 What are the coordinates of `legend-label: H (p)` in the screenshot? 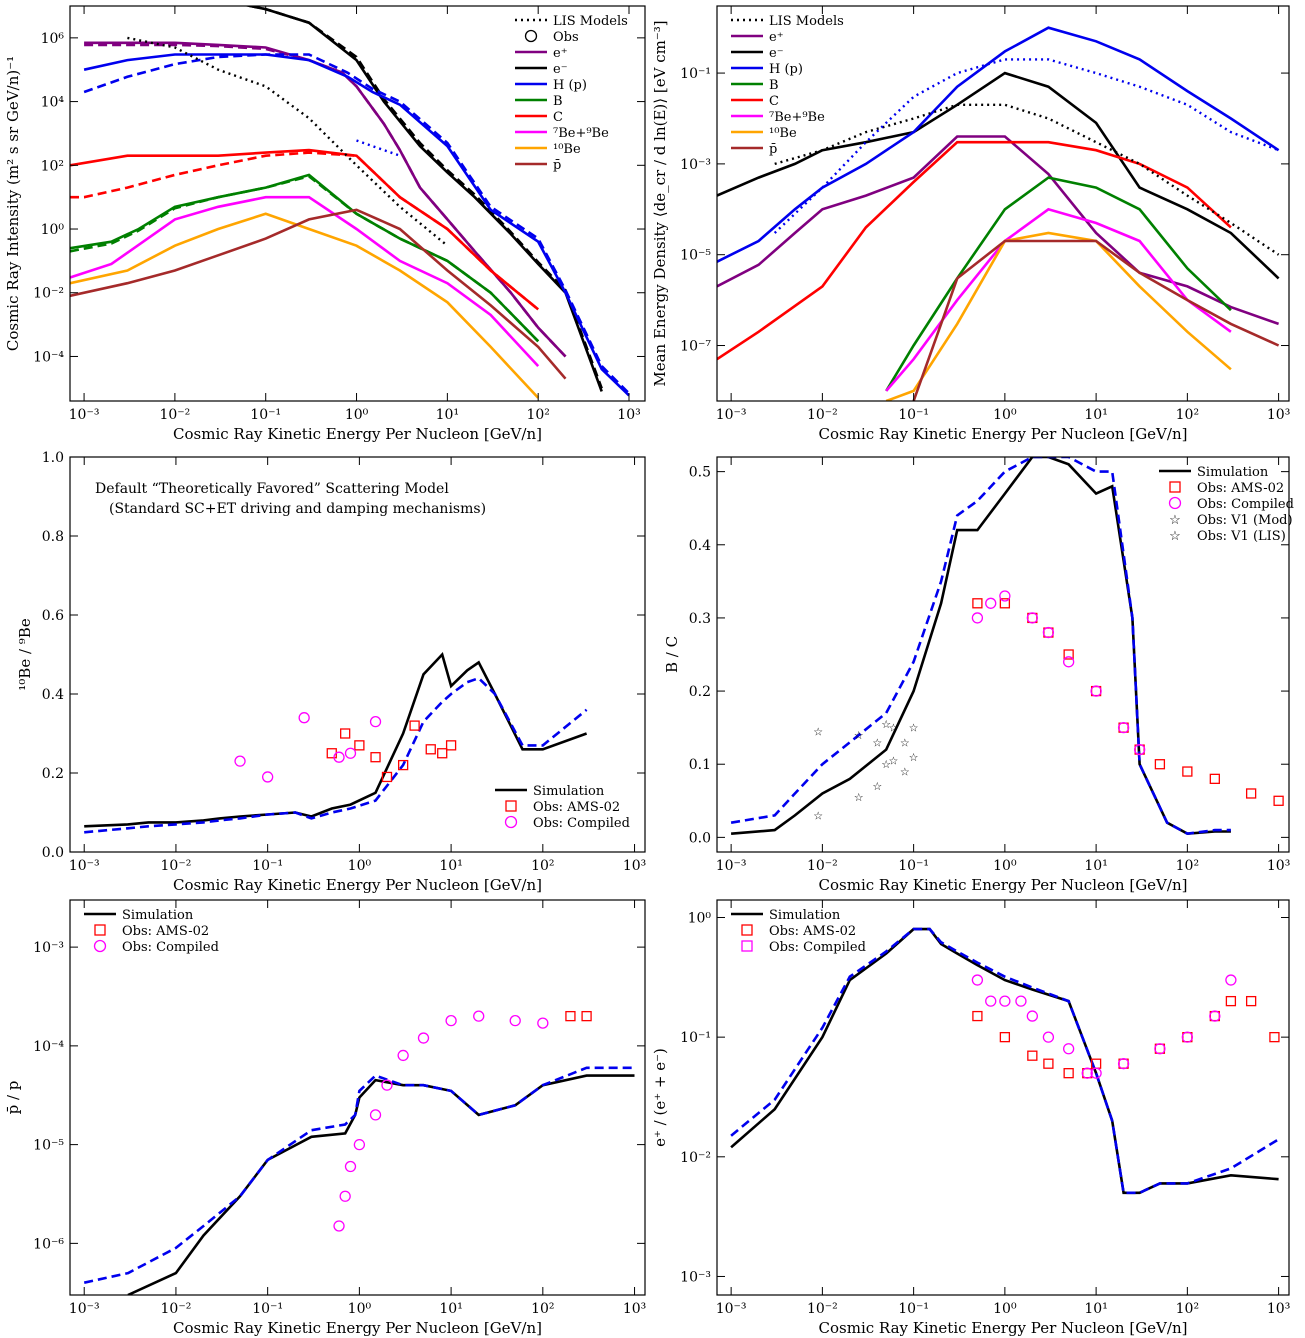 It's located at (786, 69).